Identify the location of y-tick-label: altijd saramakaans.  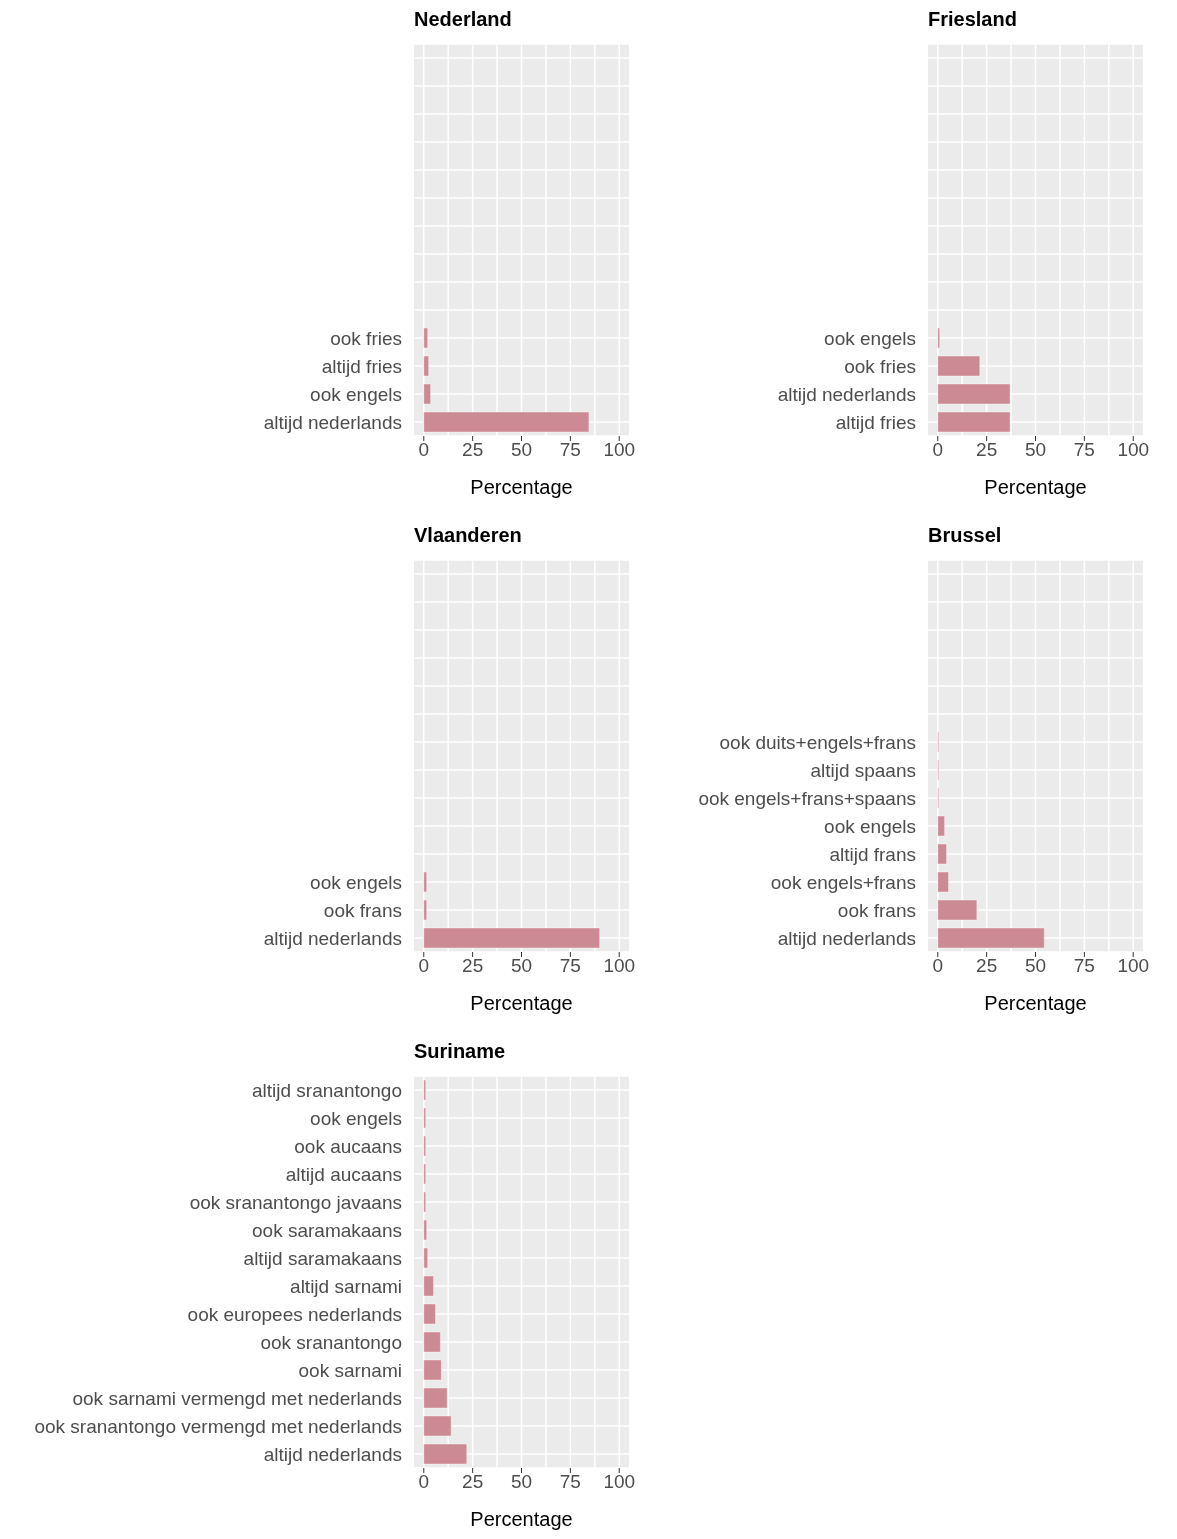
(322, 1258).